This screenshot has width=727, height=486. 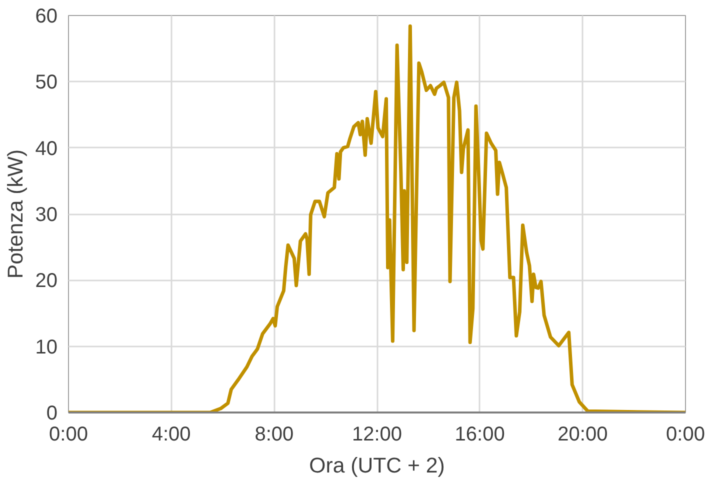 I want to click on x-tick-label: 20:00, so click(x=583, y=435).